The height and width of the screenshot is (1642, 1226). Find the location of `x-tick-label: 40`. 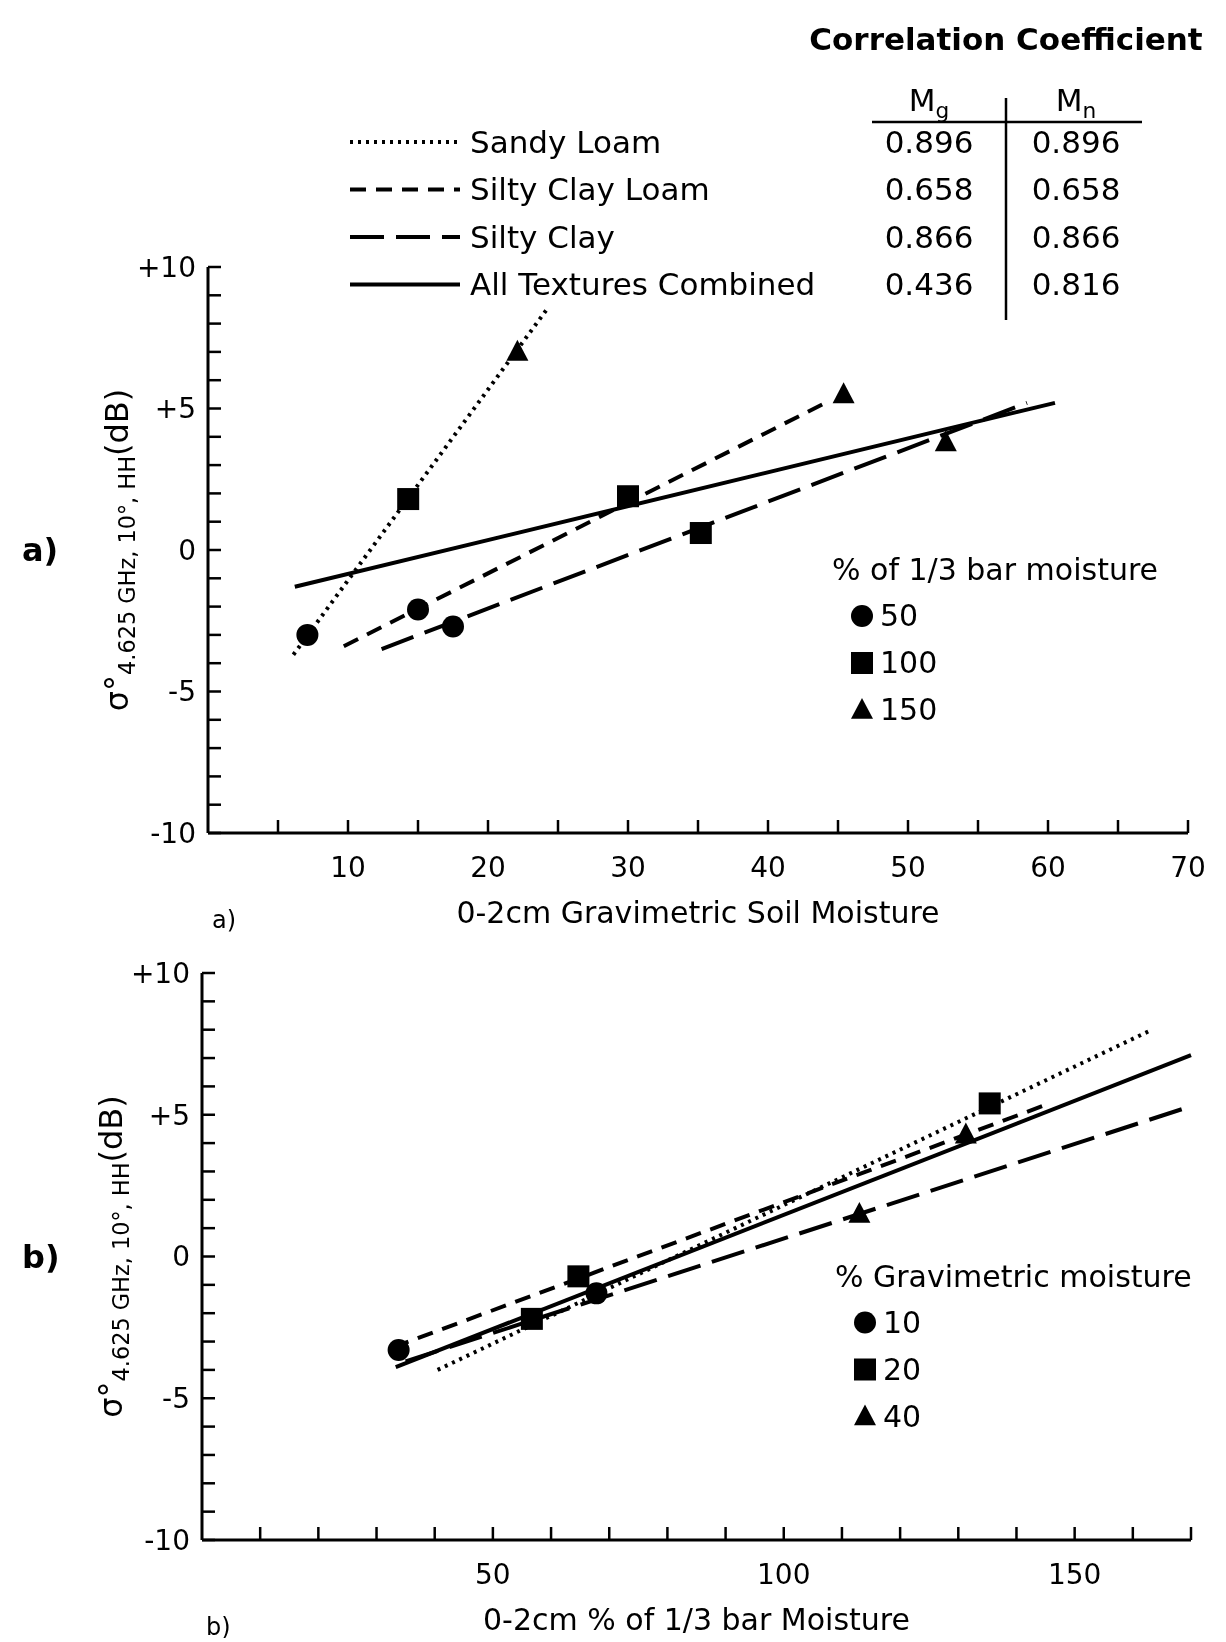

x-tick-label: 40 is located at coordinates (768, 867).